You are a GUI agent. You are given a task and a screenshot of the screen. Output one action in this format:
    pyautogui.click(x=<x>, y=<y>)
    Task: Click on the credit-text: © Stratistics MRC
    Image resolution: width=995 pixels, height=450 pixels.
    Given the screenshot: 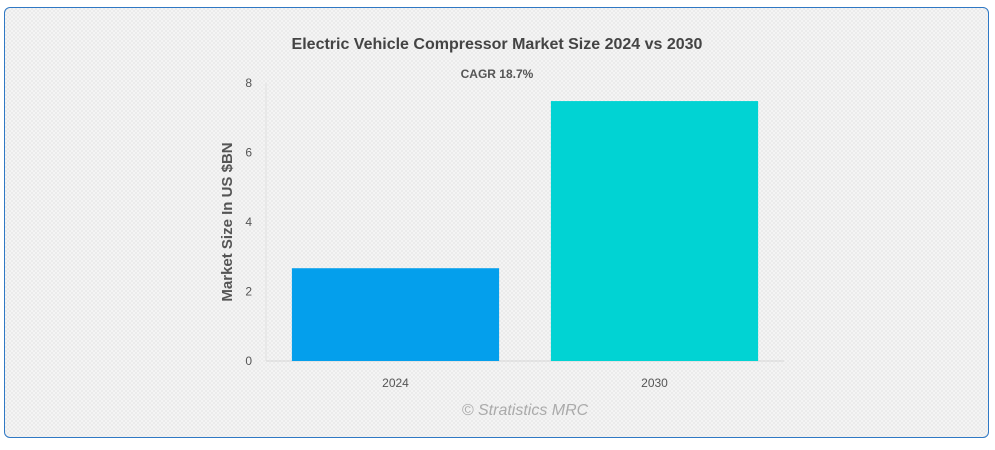 What is the action you would take?
    pyautogui.click(x=525, y=410)
    